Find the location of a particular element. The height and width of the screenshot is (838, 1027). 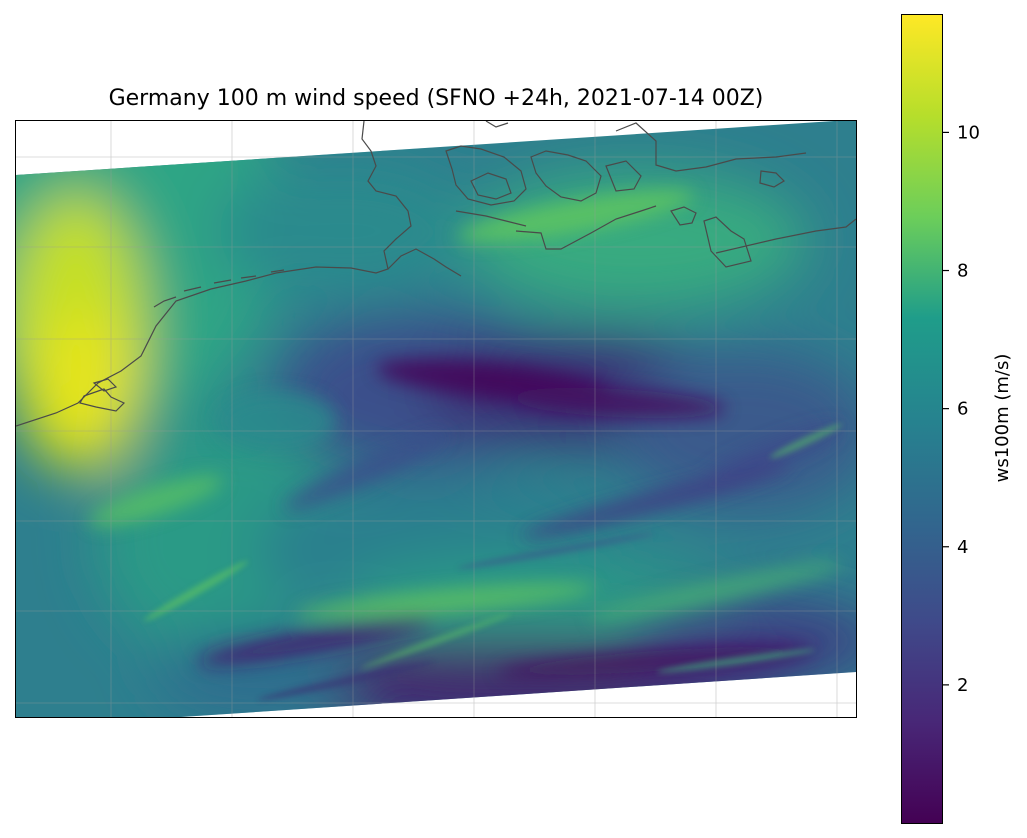

colorbar-tick-label: 8 is located at coordinates (962, 271).